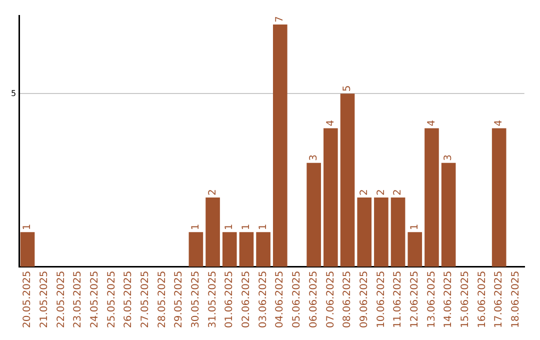 The image size is (540, 340). Describe the element at coordinates (314, 299) in the screenshot. I see `x-tick-label: 06.06.2025` at that location.